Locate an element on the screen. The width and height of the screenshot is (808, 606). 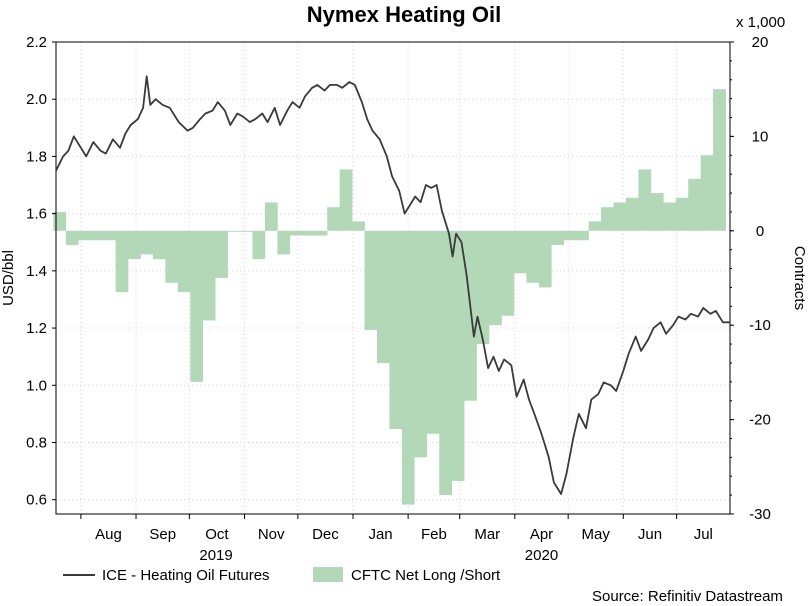
x-tick-label: Jun is located at coordinates (650, 534).